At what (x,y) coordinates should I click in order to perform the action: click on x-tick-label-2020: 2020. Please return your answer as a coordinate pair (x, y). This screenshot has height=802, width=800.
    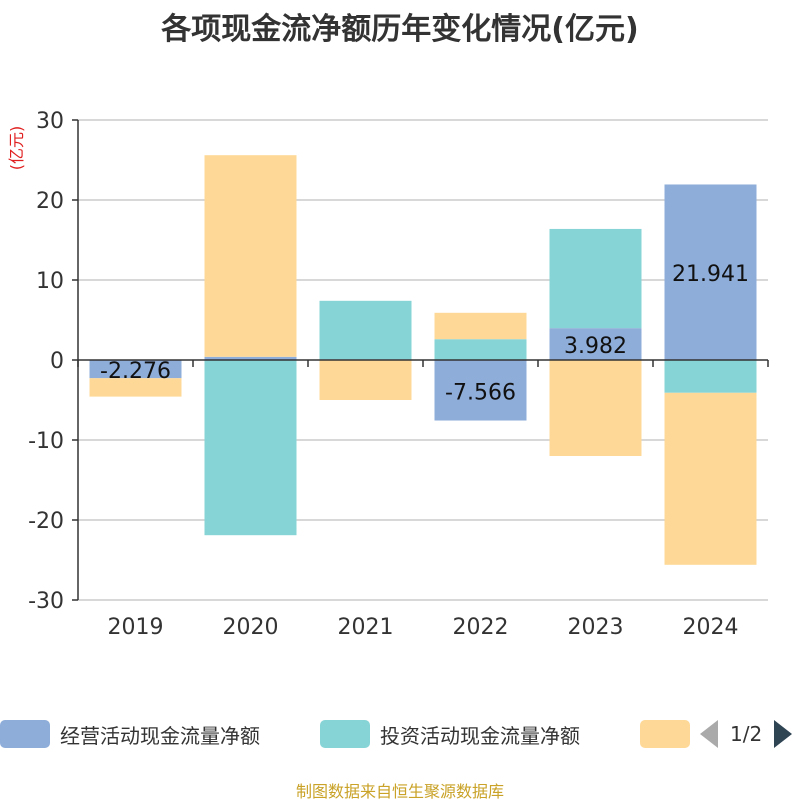
    Looking at the image, I should click on (251, 627).